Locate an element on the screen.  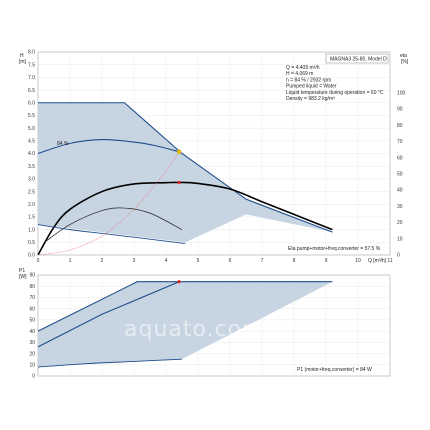
y-tick-label: 0.0 is located at coordinates (31, 256).